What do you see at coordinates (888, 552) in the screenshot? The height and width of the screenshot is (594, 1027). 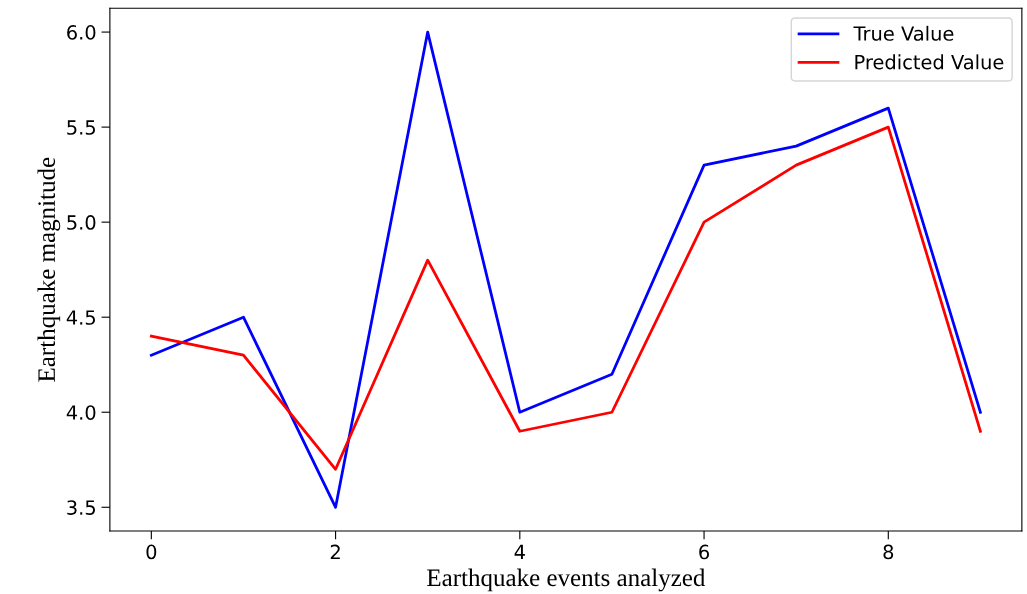 I see `x-tick-label: 8` at bounding box center [888, 552].